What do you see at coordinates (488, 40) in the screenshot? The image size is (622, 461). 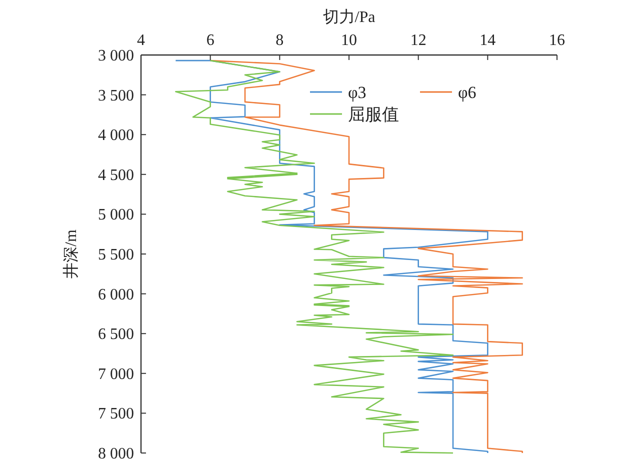 I see `x-tick-label: 14` at bounding box center [488, 40].